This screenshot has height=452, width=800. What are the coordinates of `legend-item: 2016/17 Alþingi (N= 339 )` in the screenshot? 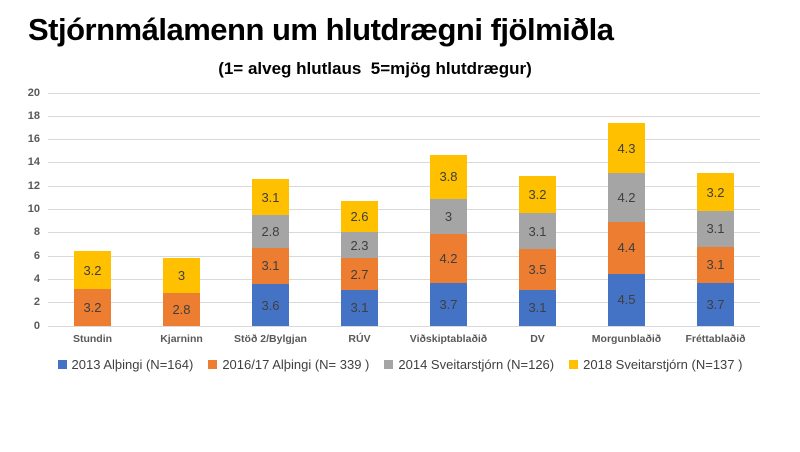 It's located at (288, 364).